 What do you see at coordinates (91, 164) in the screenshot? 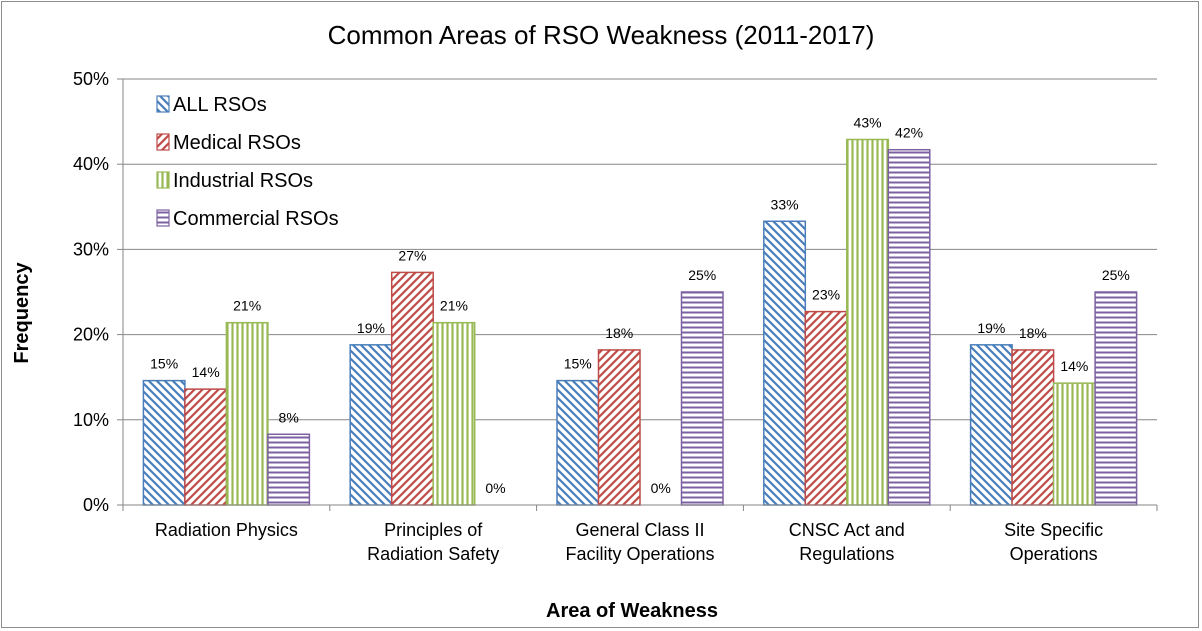
I see `y-tick-label: 40%` at bounding box center [91, 164].